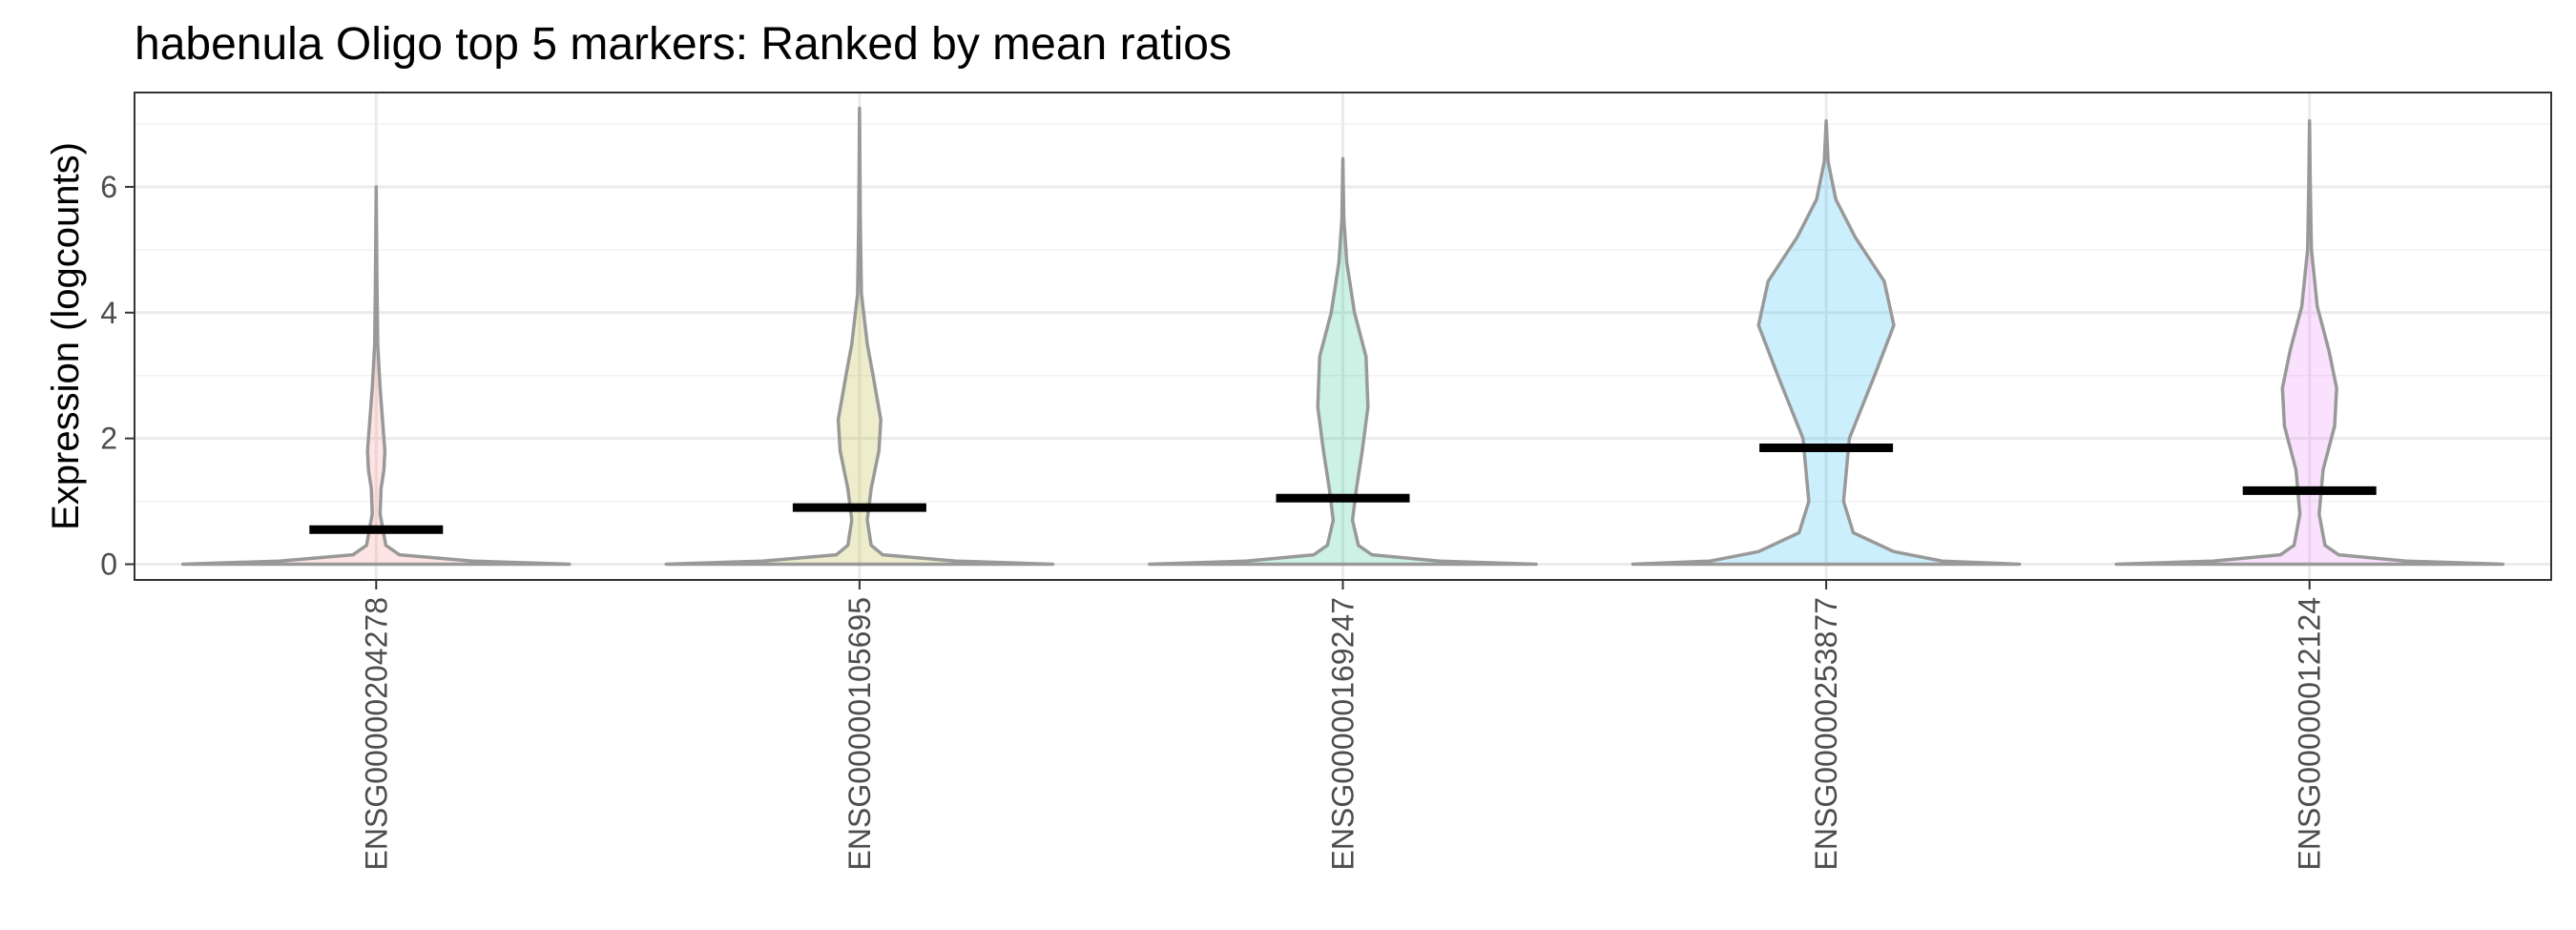 This screenshot has width=2576, height=930. What do you see at coordinates (117, 376) in the screenshot?
I see `y-axis: 0 2 4 6` at bounding box center [117, 376].